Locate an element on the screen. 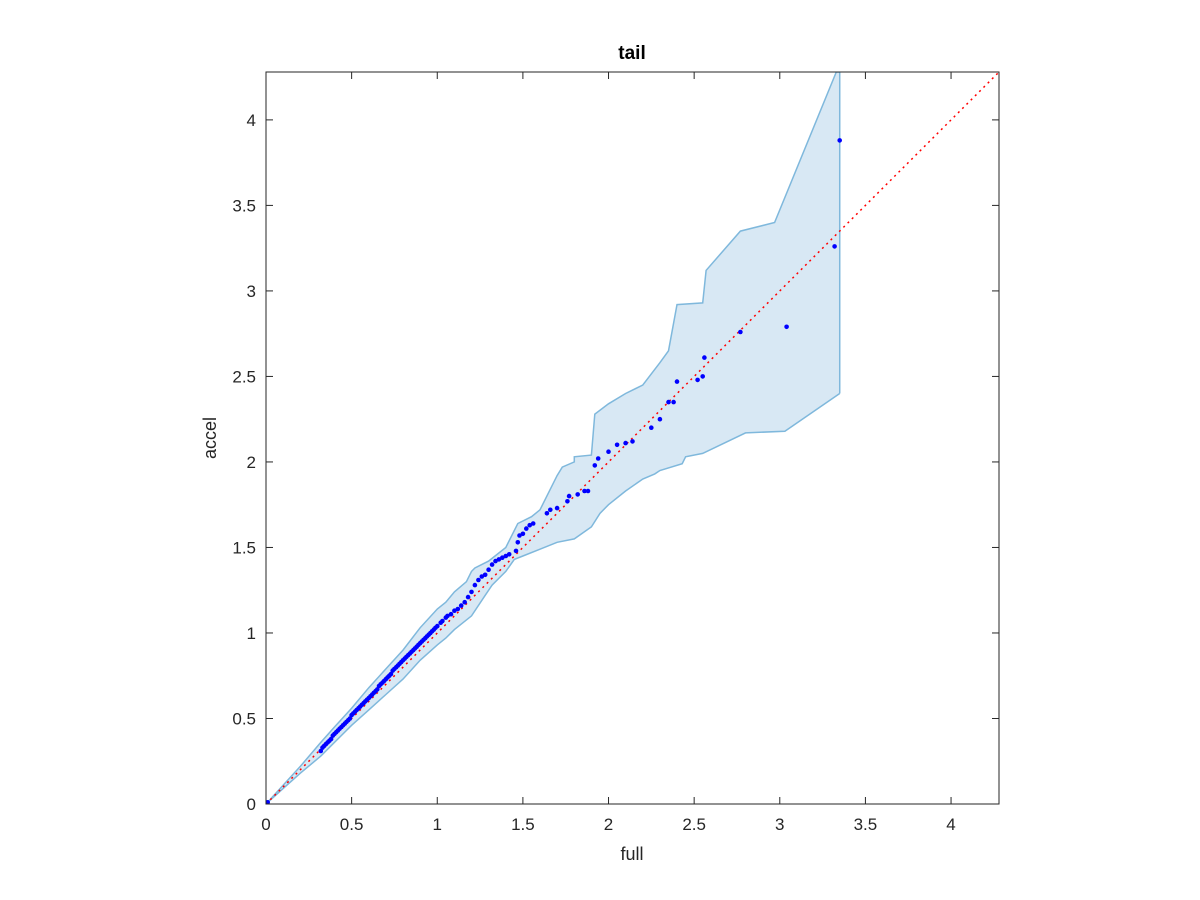 The image size is (1200, 900). x-tick-label: 3 is located at coordinates (779, 824).